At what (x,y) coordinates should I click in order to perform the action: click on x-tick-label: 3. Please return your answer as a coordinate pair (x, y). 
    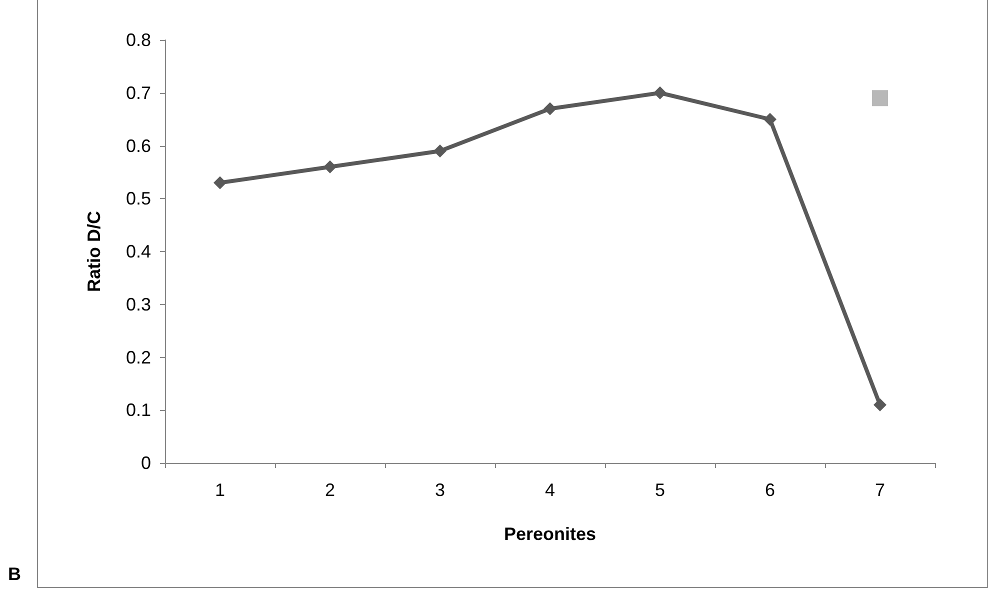
    Looking at the image, I should click on (440, 490).